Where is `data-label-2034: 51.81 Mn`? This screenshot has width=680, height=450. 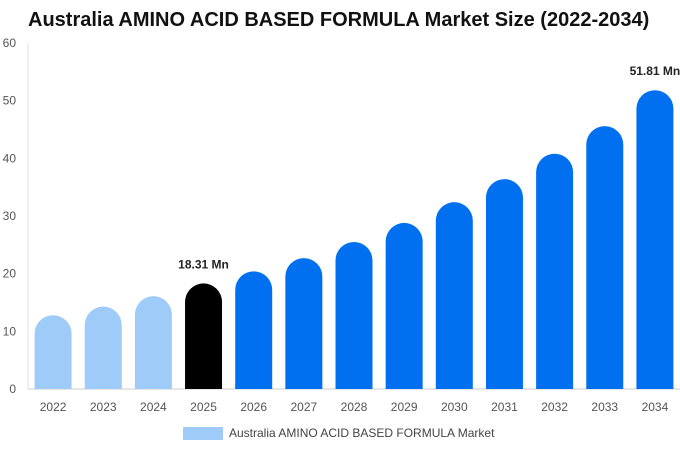 data-label-2034: 51.81 Mn is located at coordinates (655, 71).